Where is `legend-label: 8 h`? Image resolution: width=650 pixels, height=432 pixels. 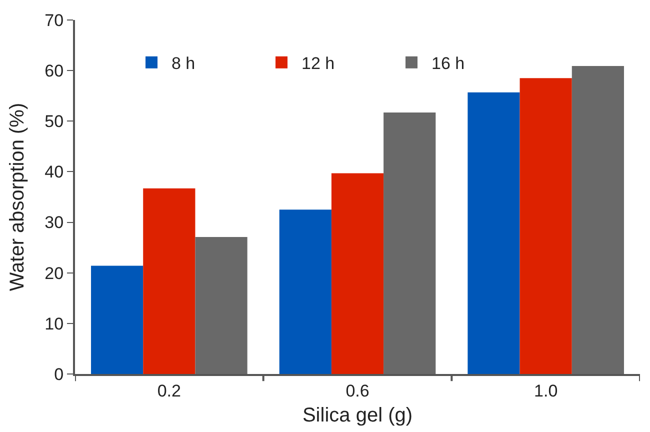 legend-label: 8 h is located at coordinates (184, 63).